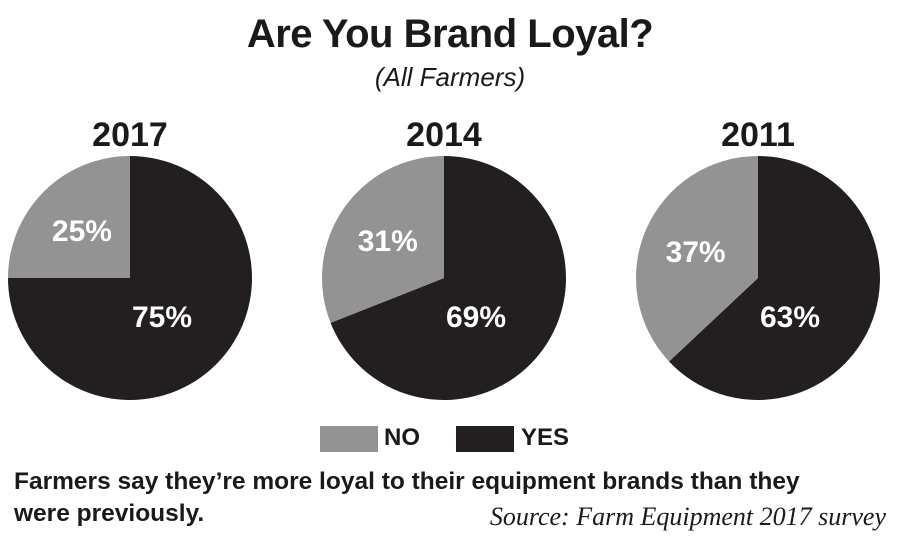 The image size is (900, 558). Describe the element at coordinates (450, 438) in the screenshot. I see `legend: NO YES` at that location.